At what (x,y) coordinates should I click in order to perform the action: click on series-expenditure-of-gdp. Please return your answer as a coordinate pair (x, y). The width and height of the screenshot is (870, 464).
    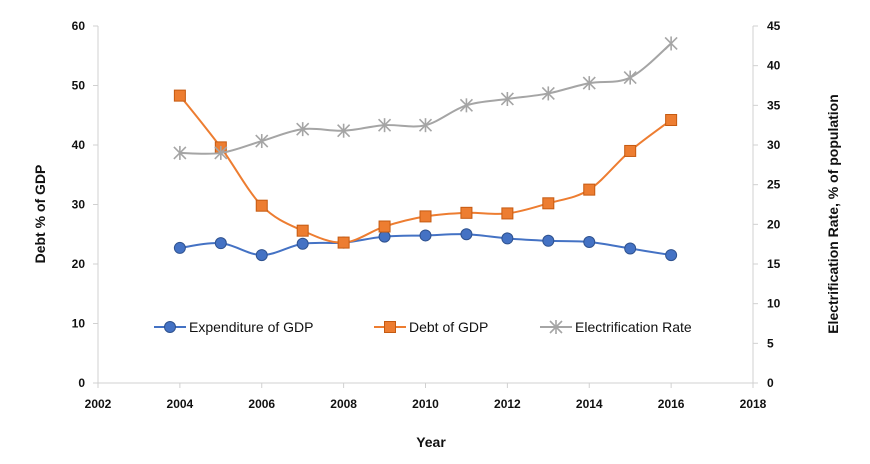
    Looking at the image, I should click on (425, 245).